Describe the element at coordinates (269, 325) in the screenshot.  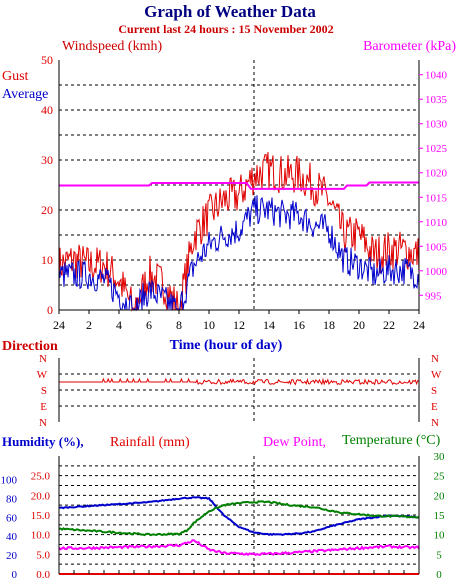
I see `time-tick-label: 14` at that location.